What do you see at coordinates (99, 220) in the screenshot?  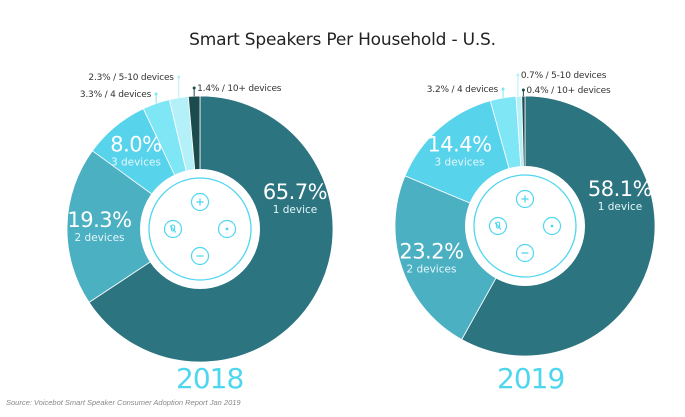 I see `slice-pct-label: 19.3%` at bounding box center [99, 220].